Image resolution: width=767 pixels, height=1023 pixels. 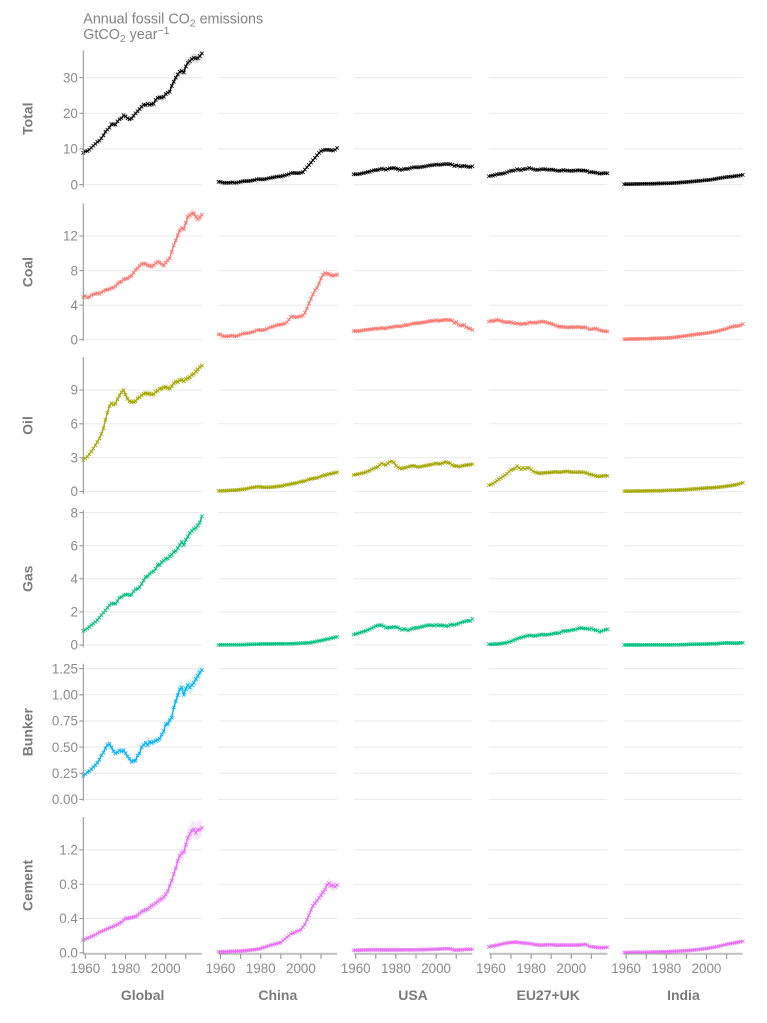 What do you see at coordinates (70, 236) in the screenshot?
I see `svg-text: 12` at bounding box center [70, 236].